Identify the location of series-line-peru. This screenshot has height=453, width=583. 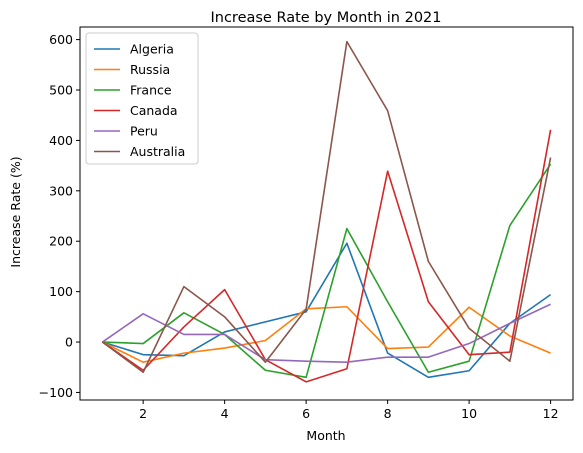
(326, 333).